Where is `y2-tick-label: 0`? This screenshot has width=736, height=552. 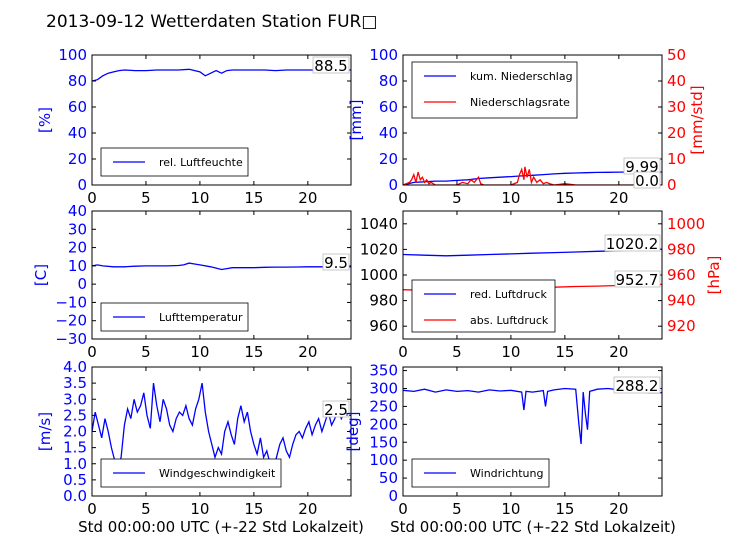
y2-tick-label: 0 is located at coordinates (672, 185).